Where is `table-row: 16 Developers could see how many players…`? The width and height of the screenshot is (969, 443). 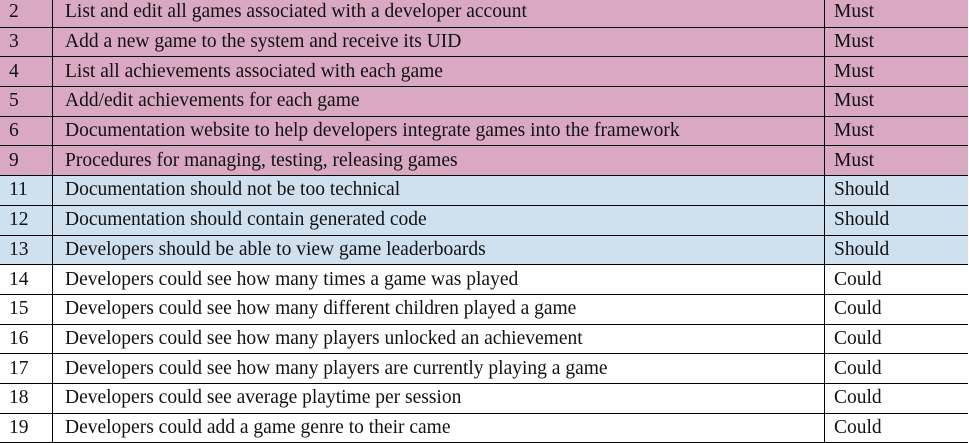 table-row: 16 Developers could see how many players… is located at coordinates (484, 339).